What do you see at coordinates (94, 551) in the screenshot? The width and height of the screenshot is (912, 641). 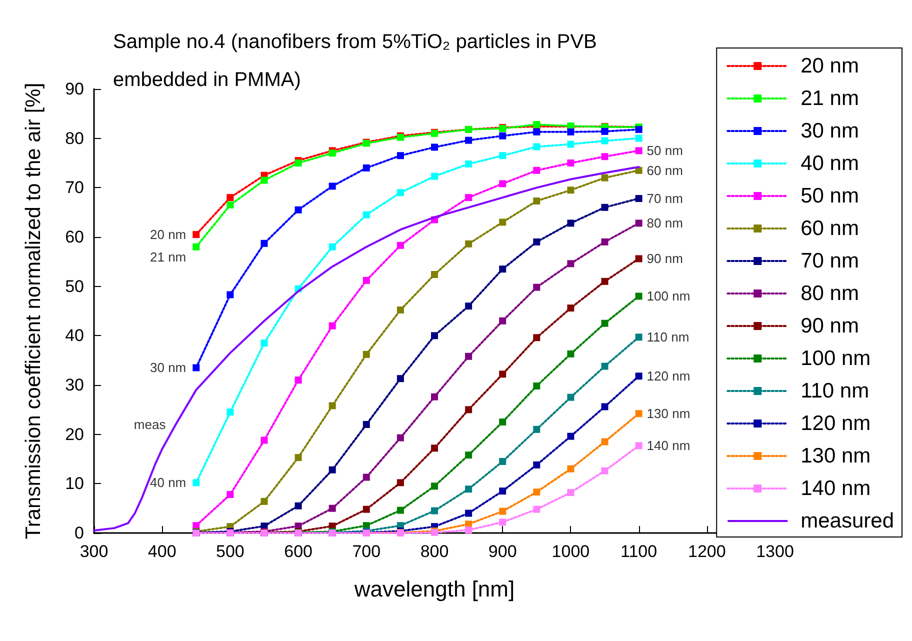 I see `x-tick-label: 300` at bounding box center [94, 551].